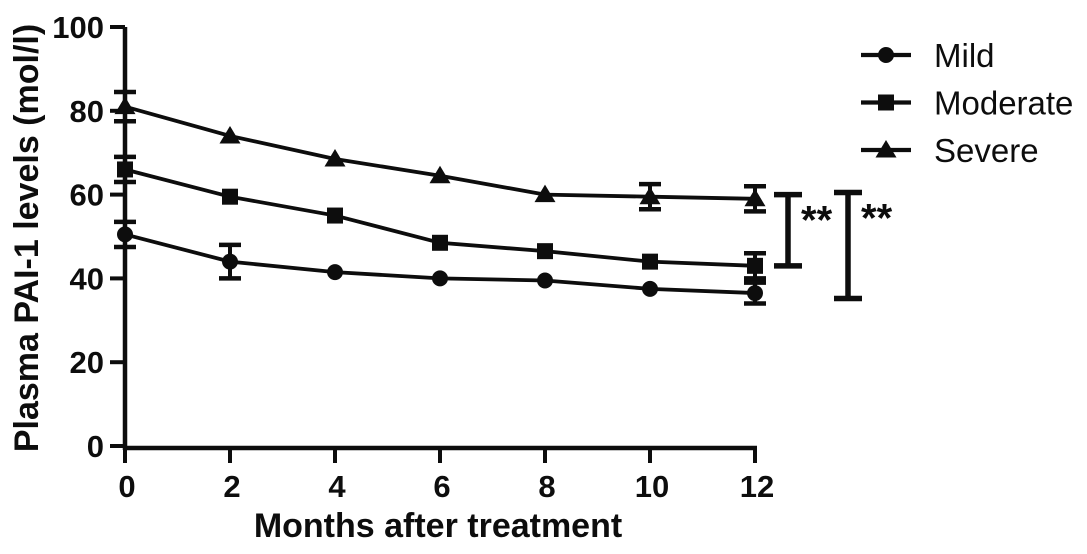 Image resolution: width=1087 pixels, height=554 pixels. I want to click on significance-bracket-1: **, so click(803, 230).